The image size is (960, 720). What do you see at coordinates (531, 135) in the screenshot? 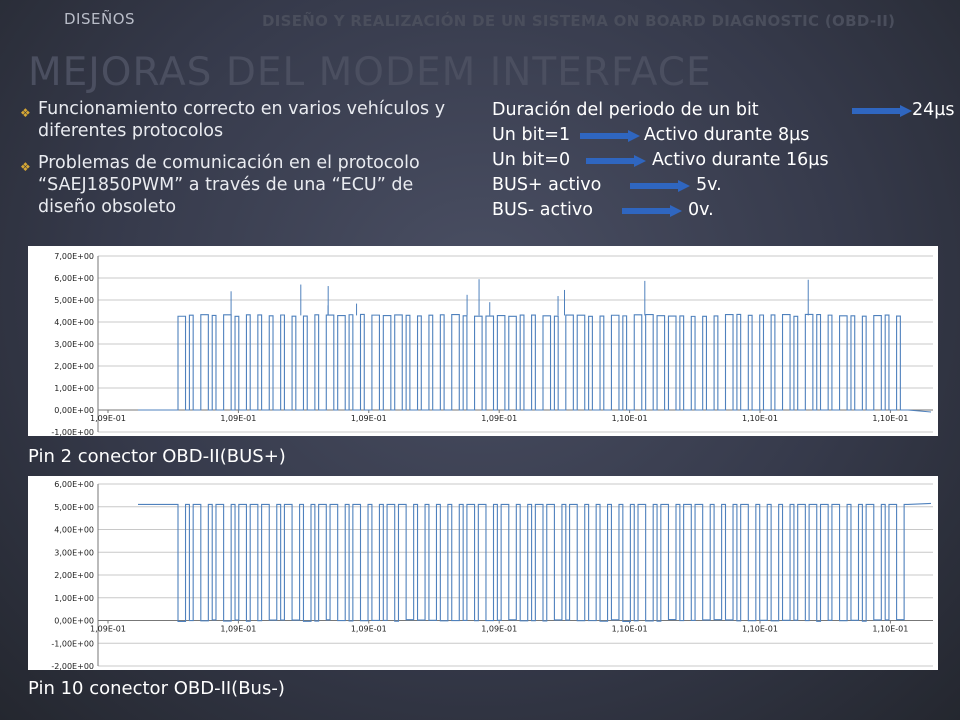
I see `spec-label: Un bit=1` at bounding box center [531, 135].